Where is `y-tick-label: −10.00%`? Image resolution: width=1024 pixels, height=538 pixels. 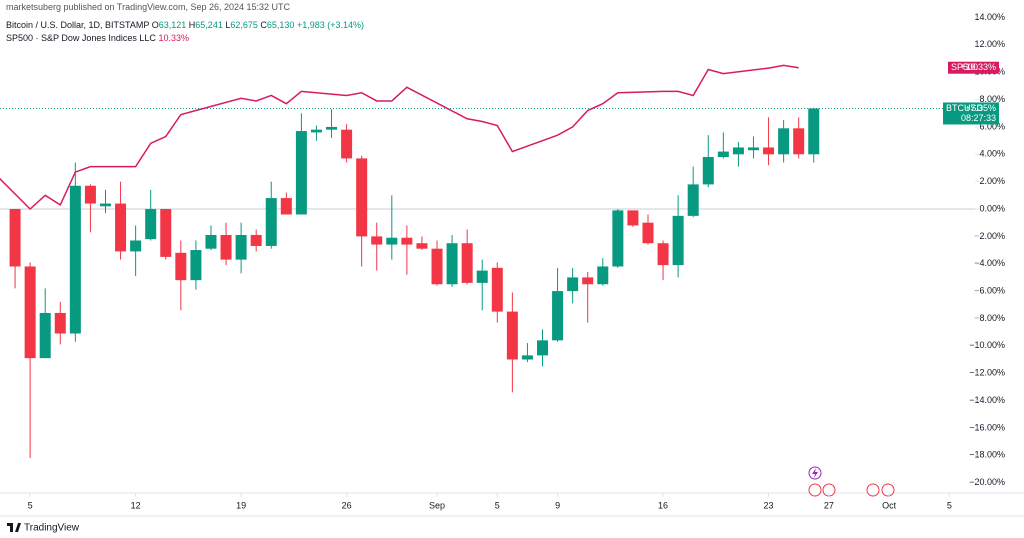
y-tick-label: −10.00% is located at coordinates (987, 345).